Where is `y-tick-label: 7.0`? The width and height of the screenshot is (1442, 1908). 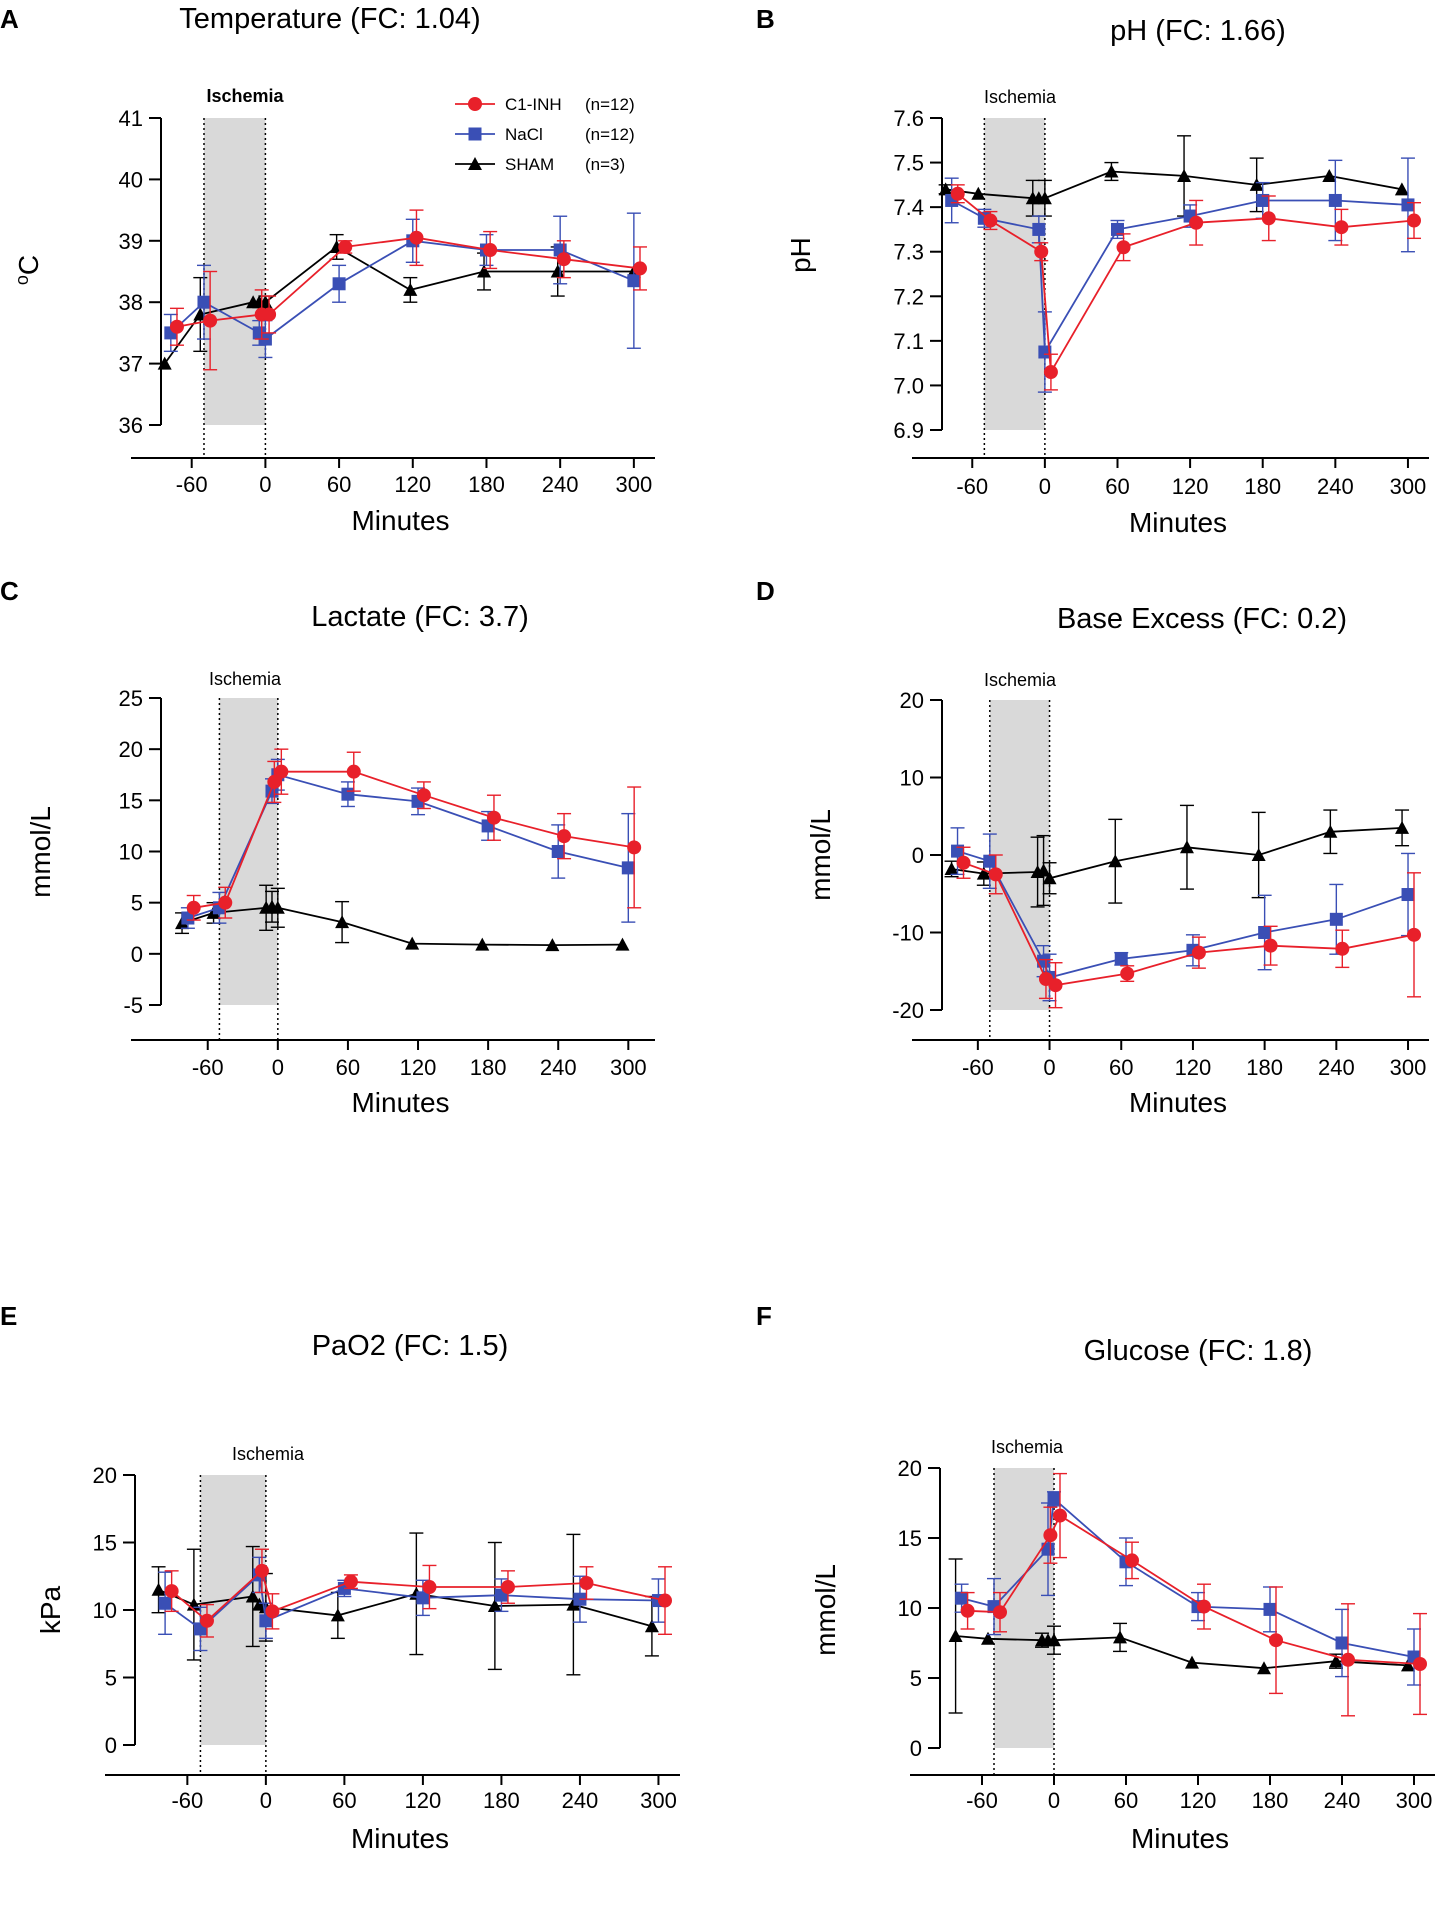
y-tick-label: 7.0 is located at coordinates (908, 385).